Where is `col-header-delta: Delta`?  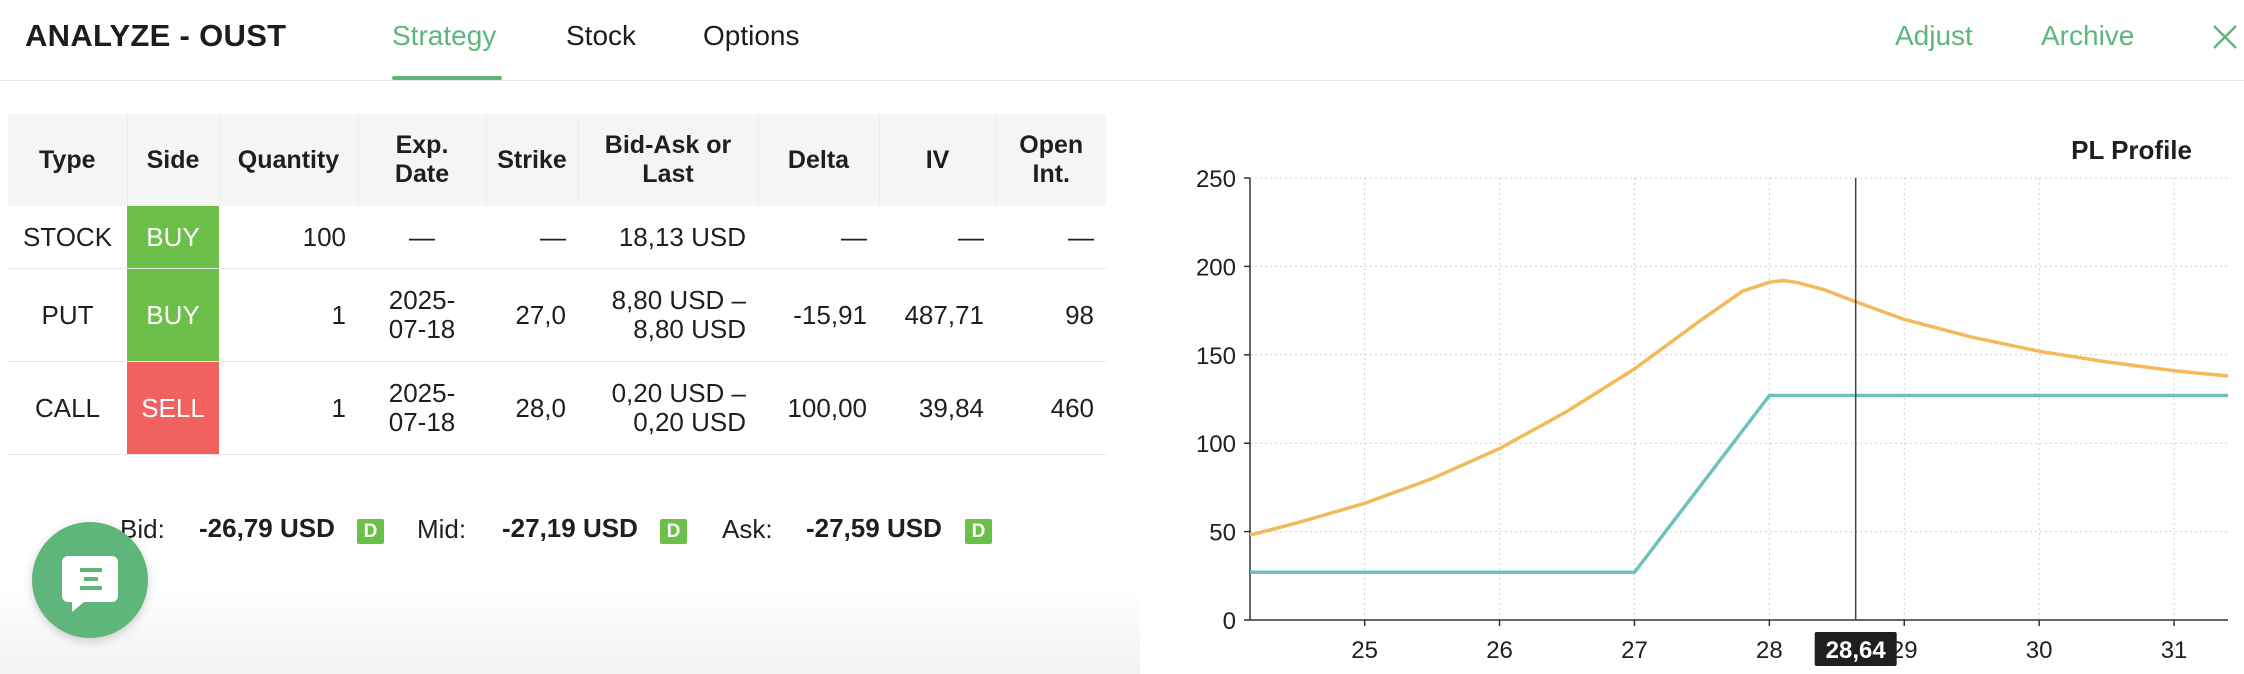
col-header-delta: Delta is located at coordinates (819, 160).